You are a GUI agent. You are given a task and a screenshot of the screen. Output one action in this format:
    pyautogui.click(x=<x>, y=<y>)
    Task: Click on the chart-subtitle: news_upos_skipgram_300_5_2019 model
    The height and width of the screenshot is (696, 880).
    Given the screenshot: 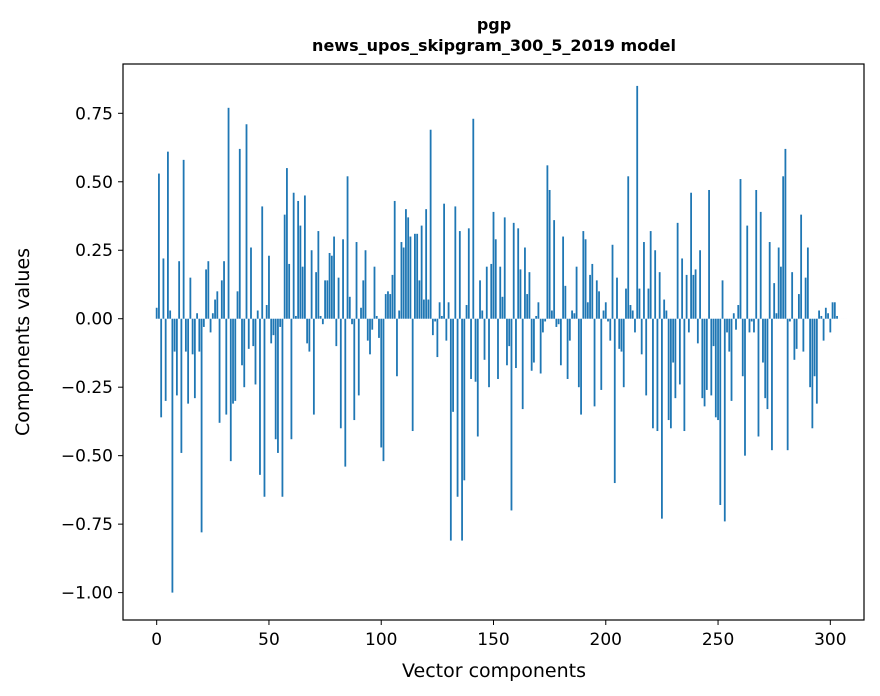 What is the action you would take?
    pyautogui.click(x=494, y=45)
    